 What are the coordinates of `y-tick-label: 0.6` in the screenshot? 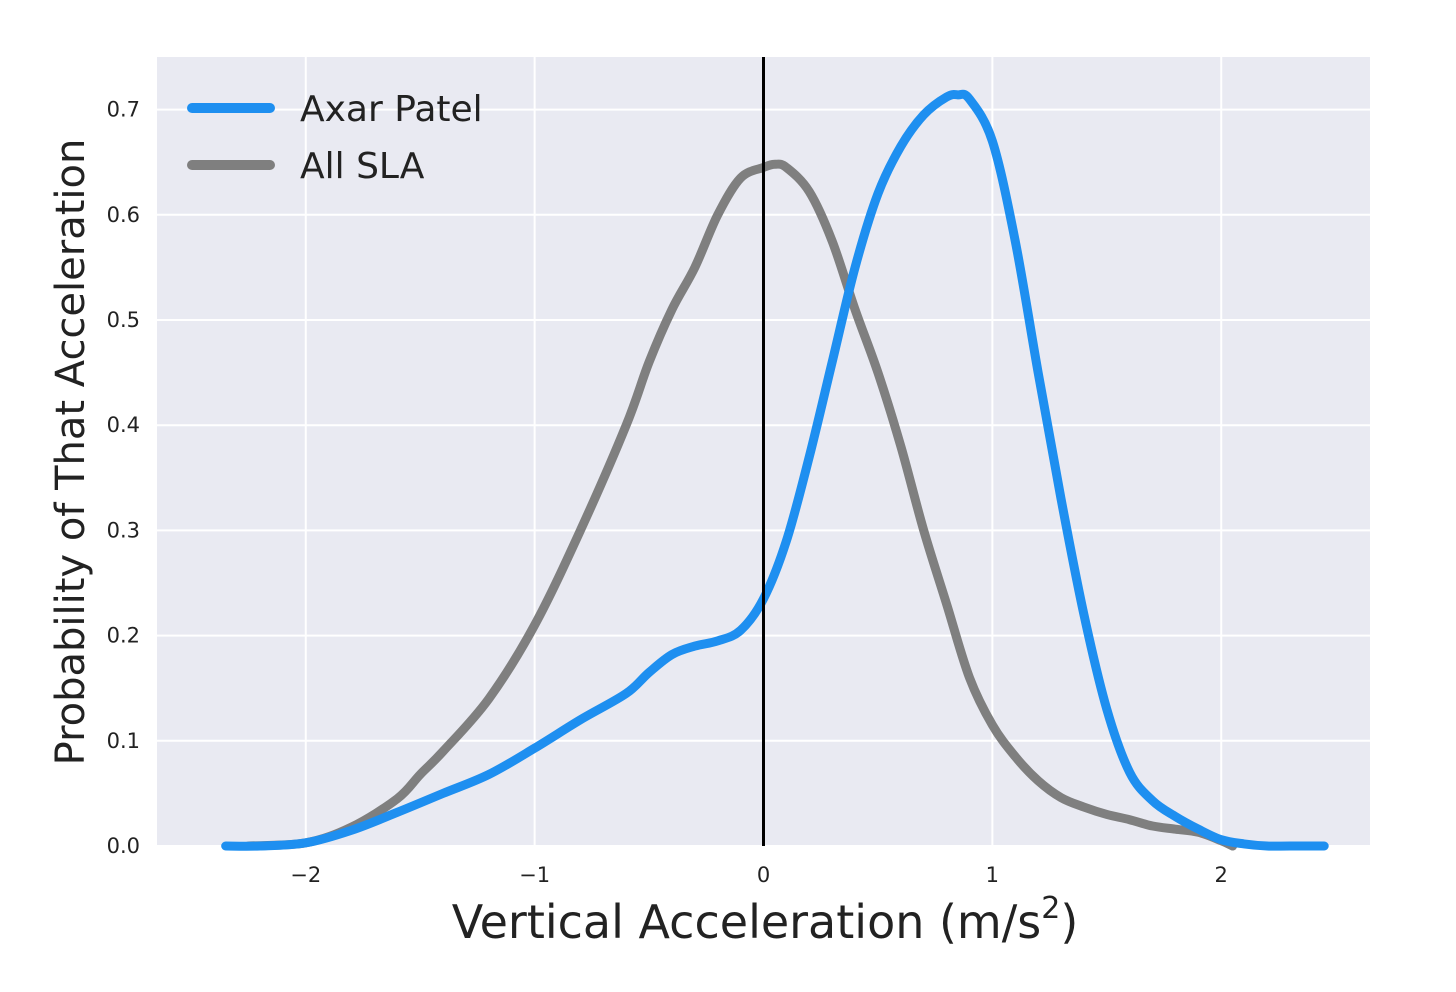 It's located at (123, 215).